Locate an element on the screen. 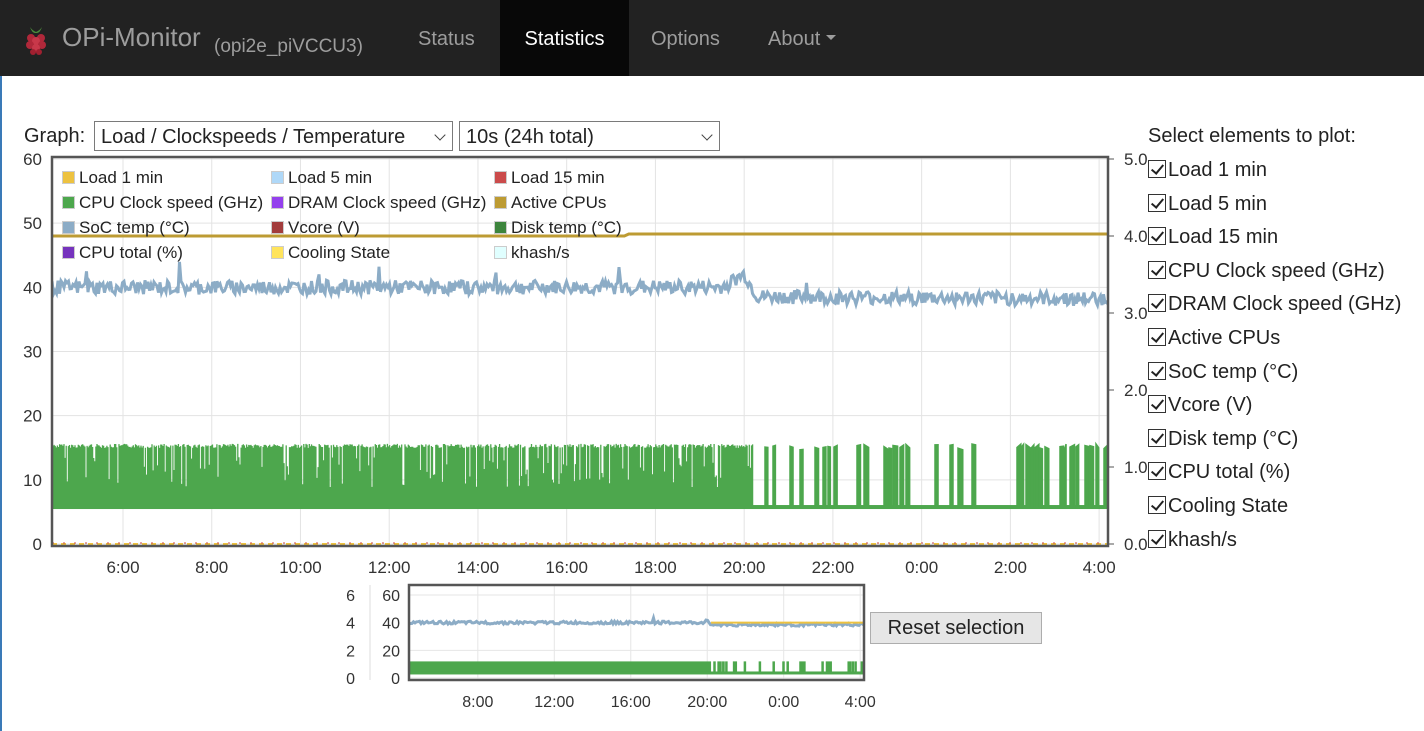 The image size is (1424, 731). y-axis-right: 0.0 1.0 2.0 3.0 4.0 5.0 is located at coordinates (1128, 352).